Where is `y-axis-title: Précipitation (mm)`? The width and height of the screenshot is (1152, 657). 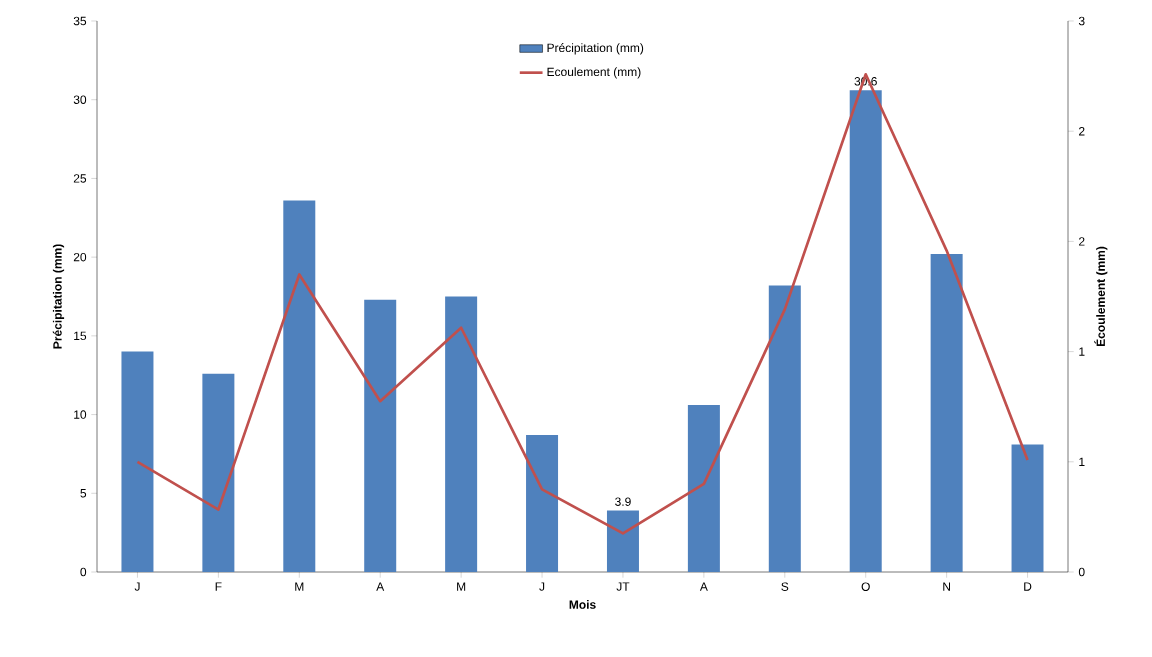 y-axis-title: Précipitation (mm) is located at coordinates (58, 296).